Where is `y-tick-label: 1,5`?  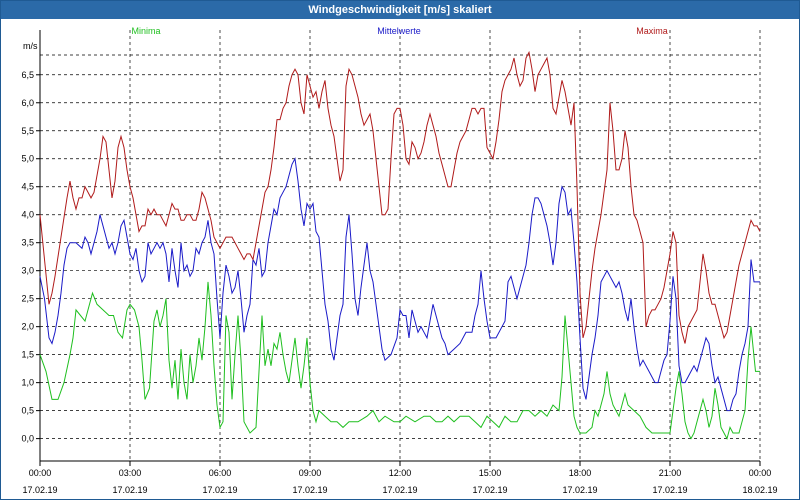
y-tick-label: 1,5 is located at coordinates (27, 355).